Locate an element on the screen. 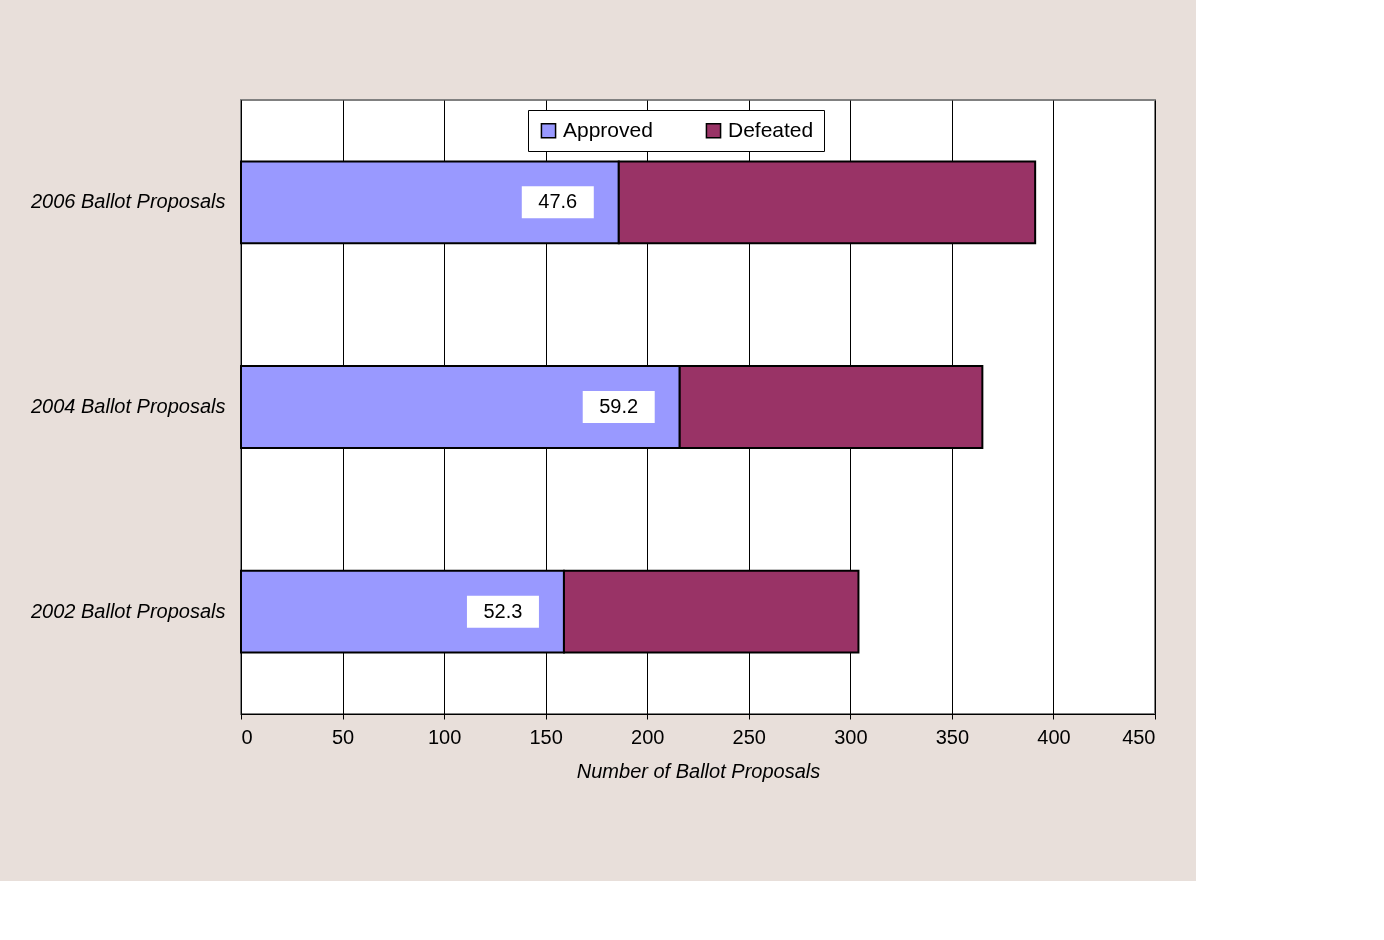 The image size is (1384, 940). x-tick-label: 50 is located at coordinates (343, 736).